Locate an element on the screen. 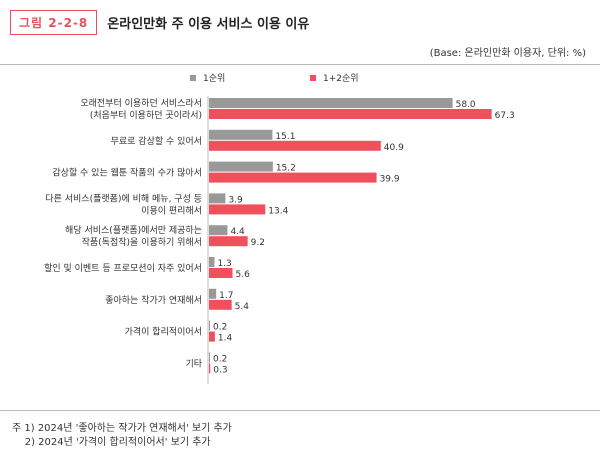 The height and width of the screenshot is (467, 600). bottom-divider is located at coordinates (300, 410).